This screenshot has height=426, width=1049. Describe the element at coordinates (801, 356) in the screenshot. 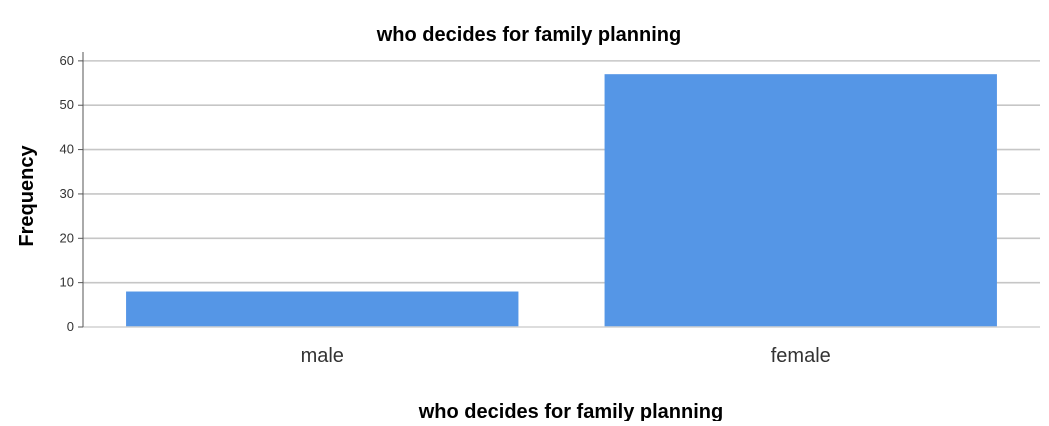

I see `x-tick-label-female: female` at that location.